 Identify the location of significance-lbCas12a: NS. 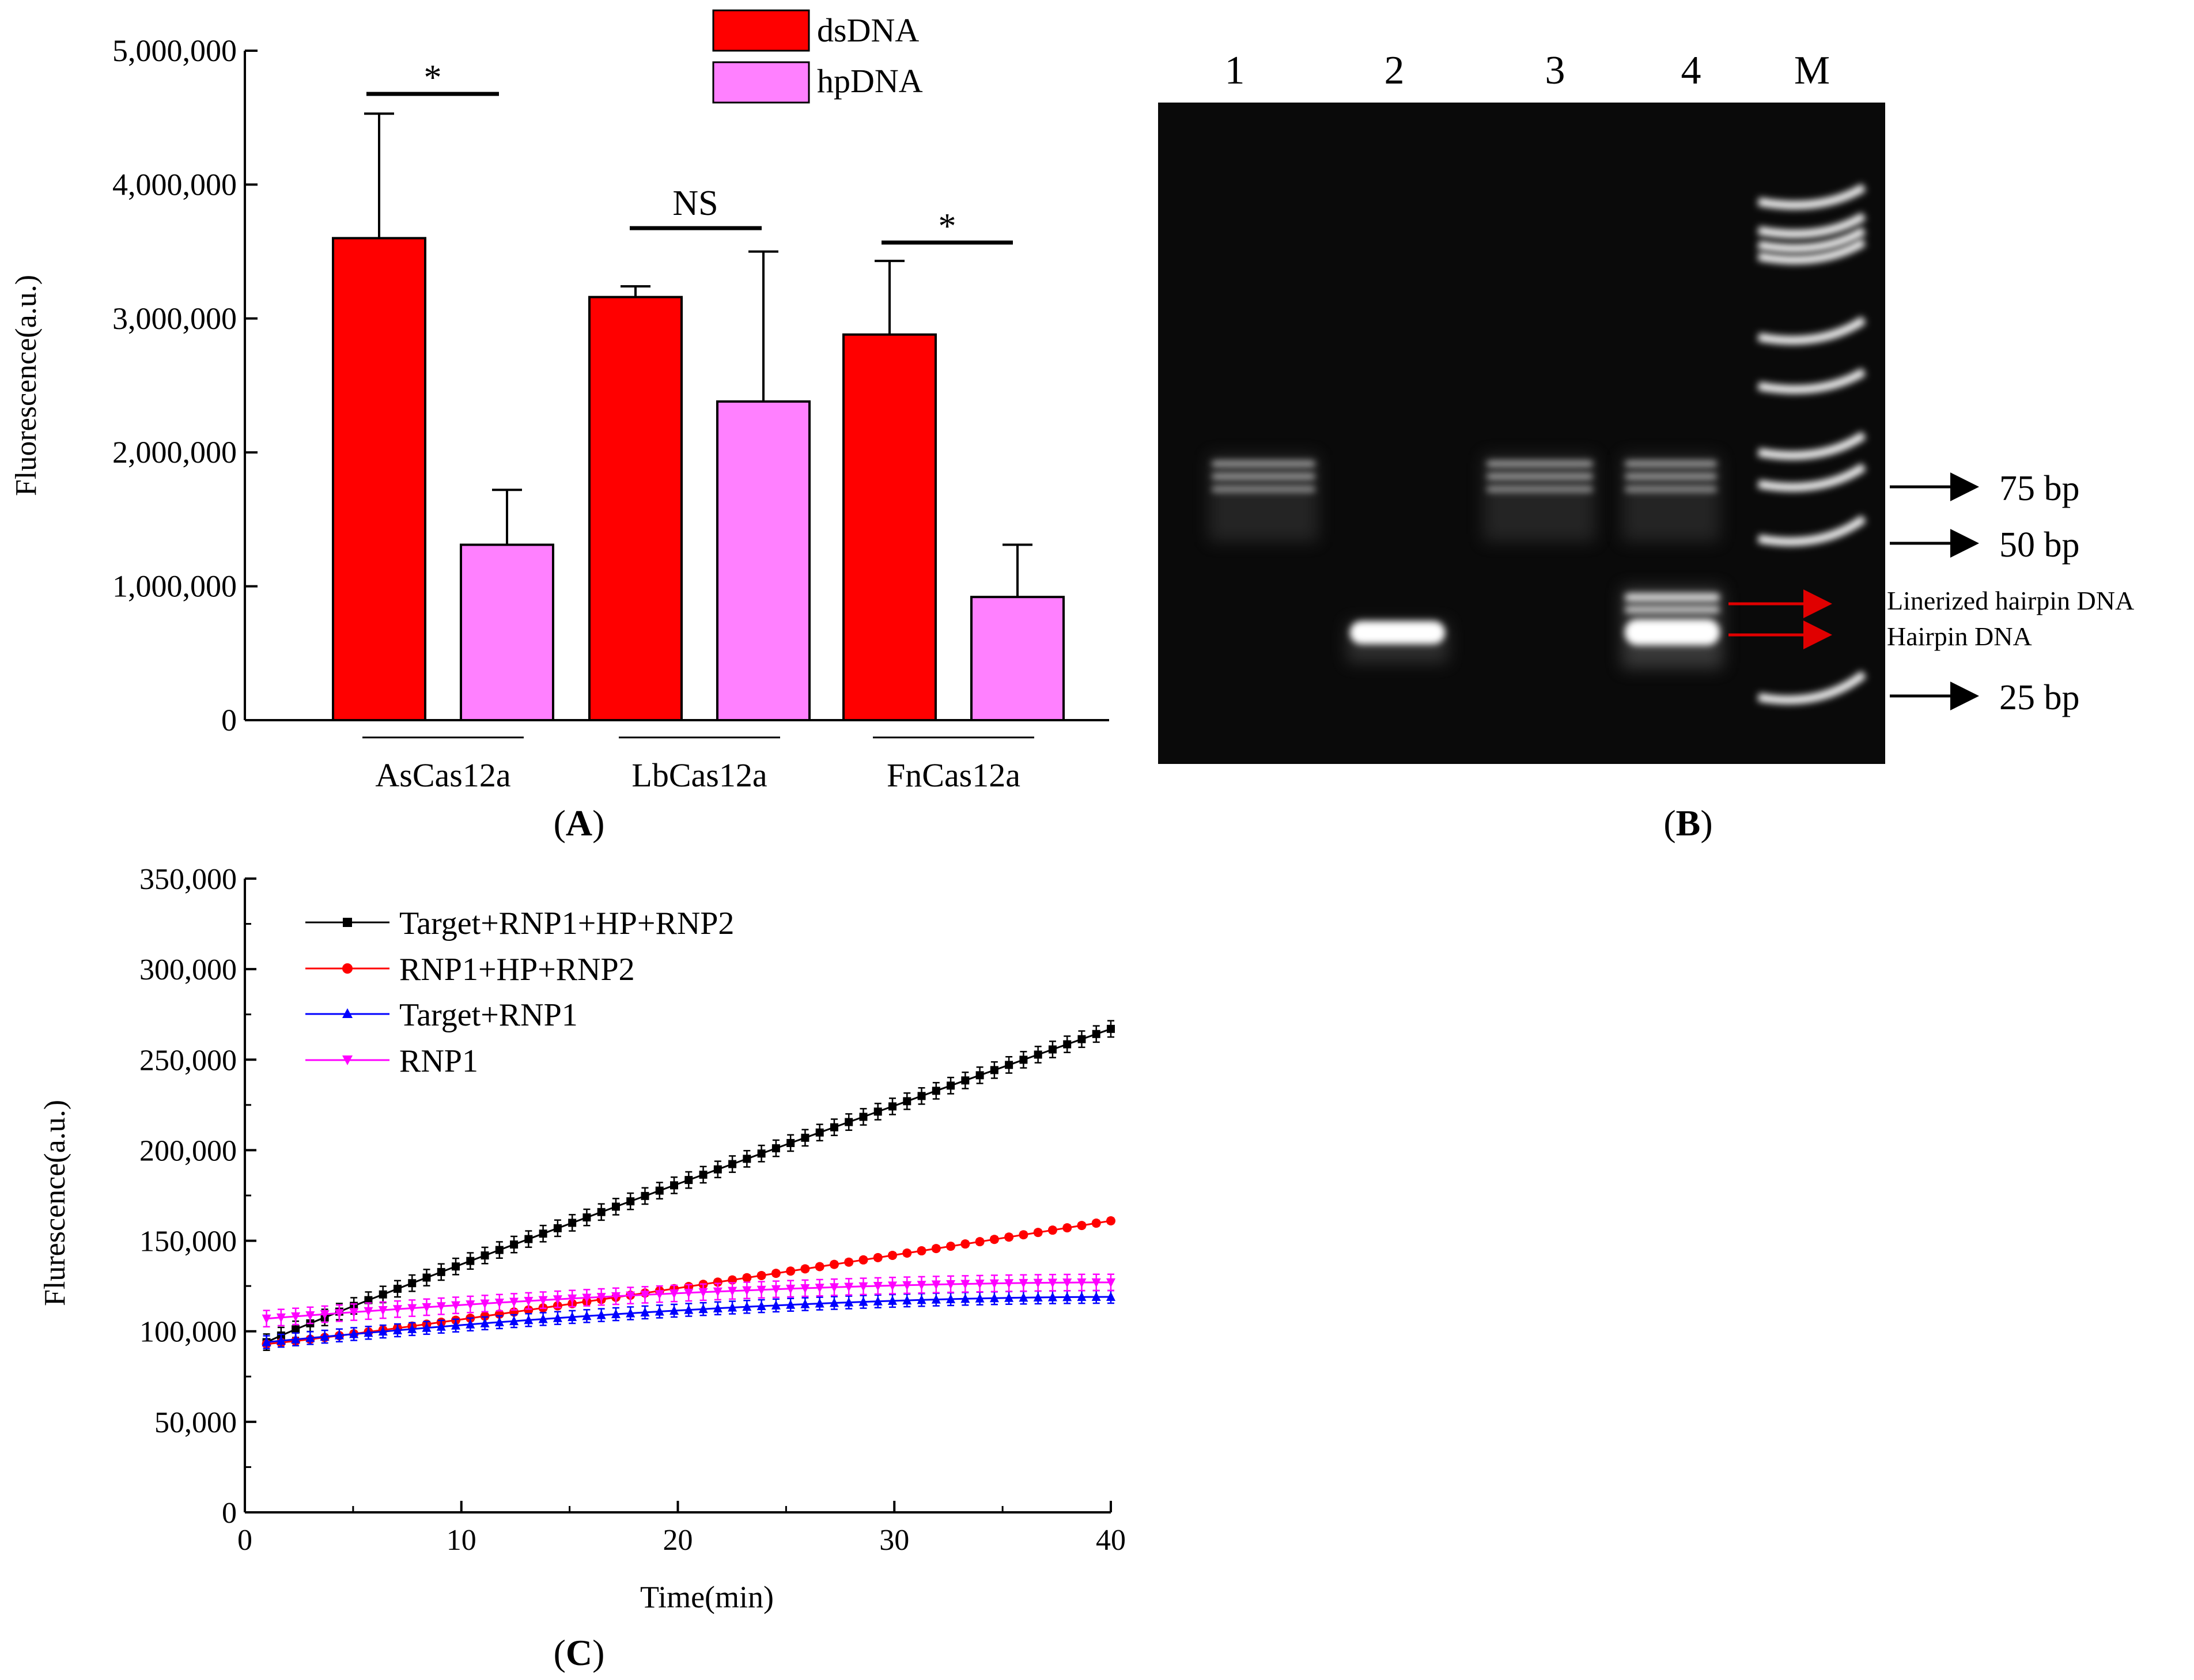
(696, 207).